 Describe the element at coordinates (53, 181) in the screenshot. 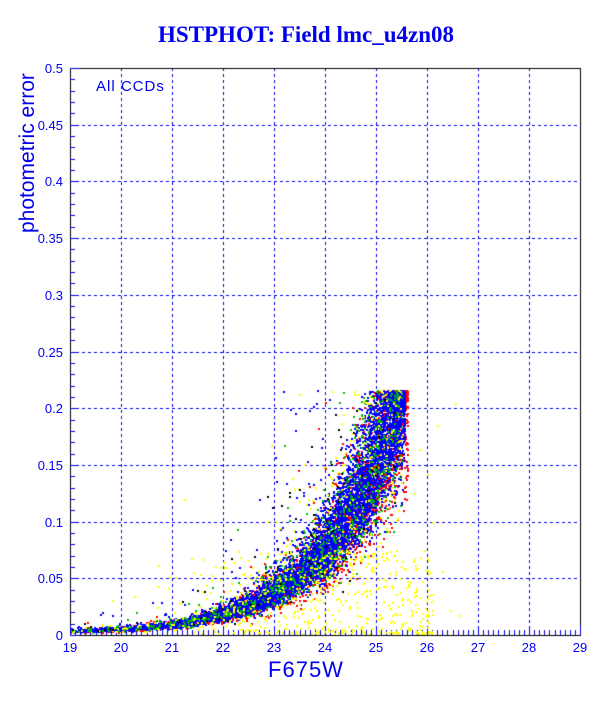

I see `y-tick-label: 0.4` at that location.